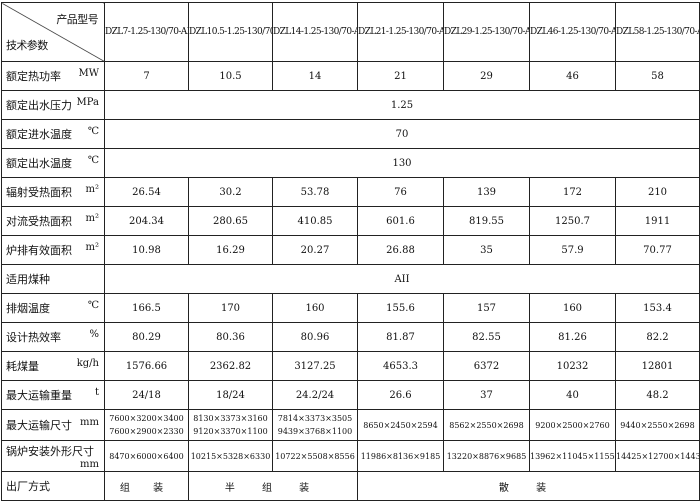  I want to click on param-unit: t, so click(96, 392).